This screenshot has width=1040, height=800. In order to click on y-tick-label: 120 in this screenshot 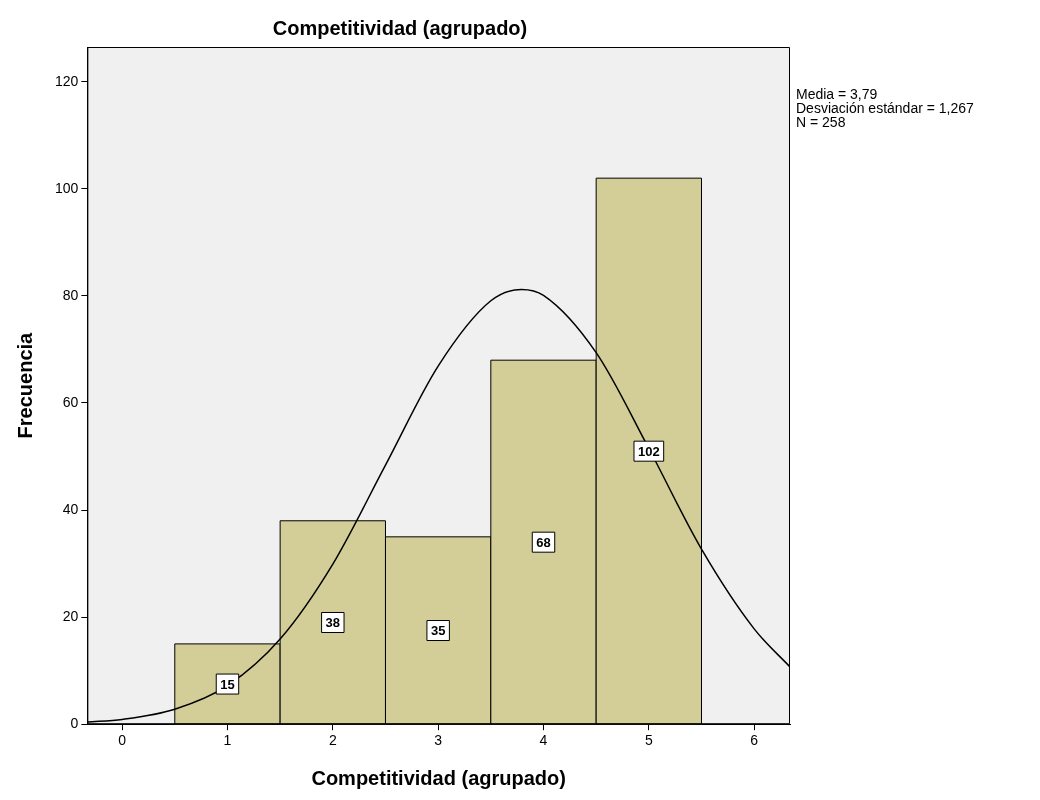, I will do `click(67, 80)`.